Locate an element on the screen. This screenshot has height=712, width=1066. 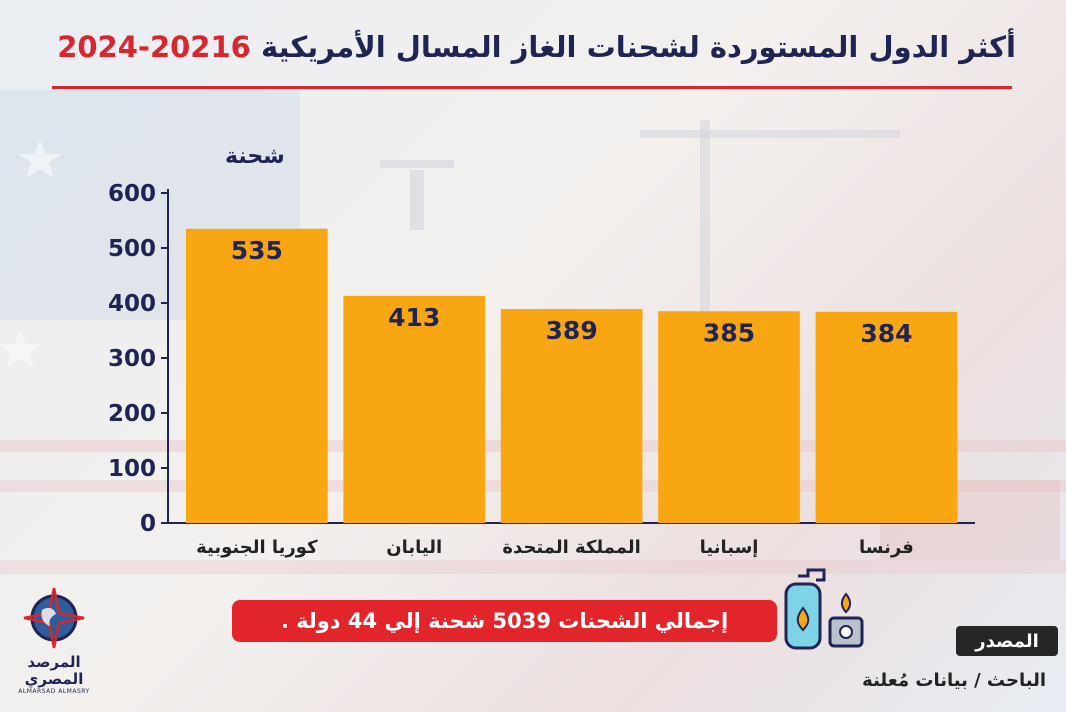
x-category-label: اليابان is located at coordinates (414, 547).